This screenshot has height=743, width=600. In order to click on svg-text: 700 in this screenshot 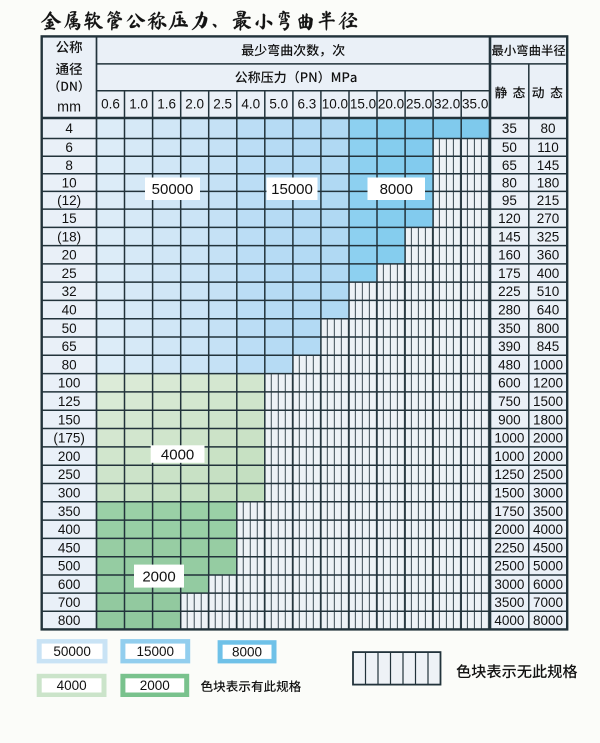, I will do `click(69, 602)`.